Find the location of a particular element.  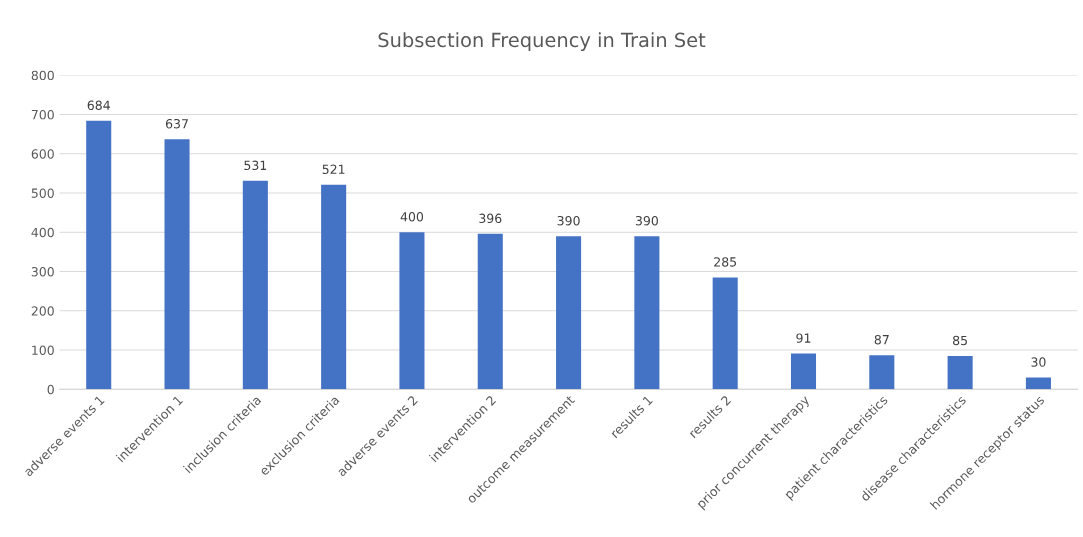

y-tick-label: 200 is located at coordinates (42, 311).